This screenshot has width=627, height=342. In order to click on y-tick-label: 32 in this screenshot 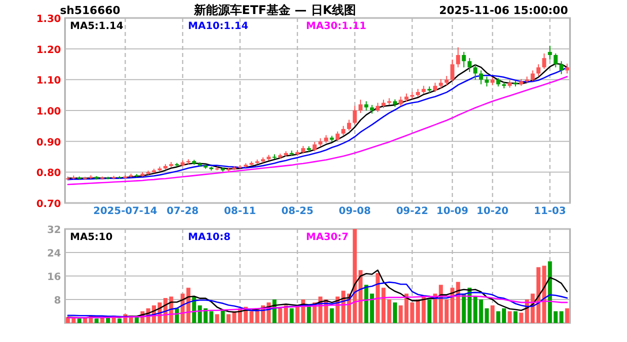, I will do `click(54, 230)`.